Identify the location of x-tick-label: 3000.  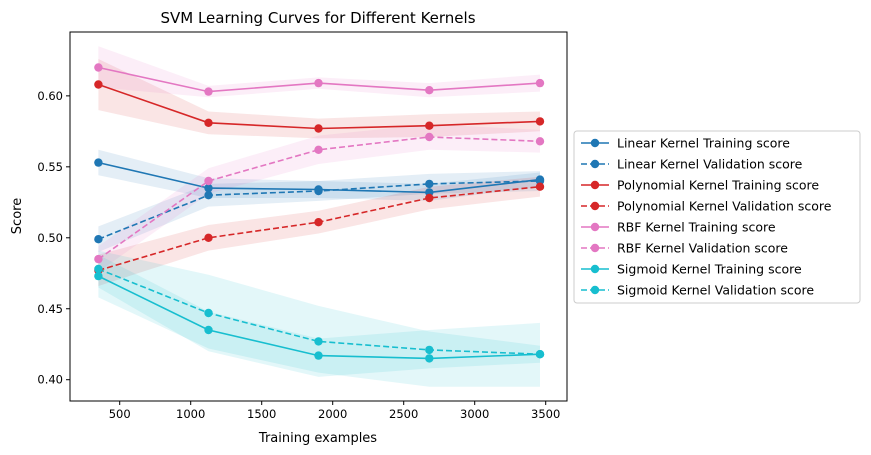
(474, 414).